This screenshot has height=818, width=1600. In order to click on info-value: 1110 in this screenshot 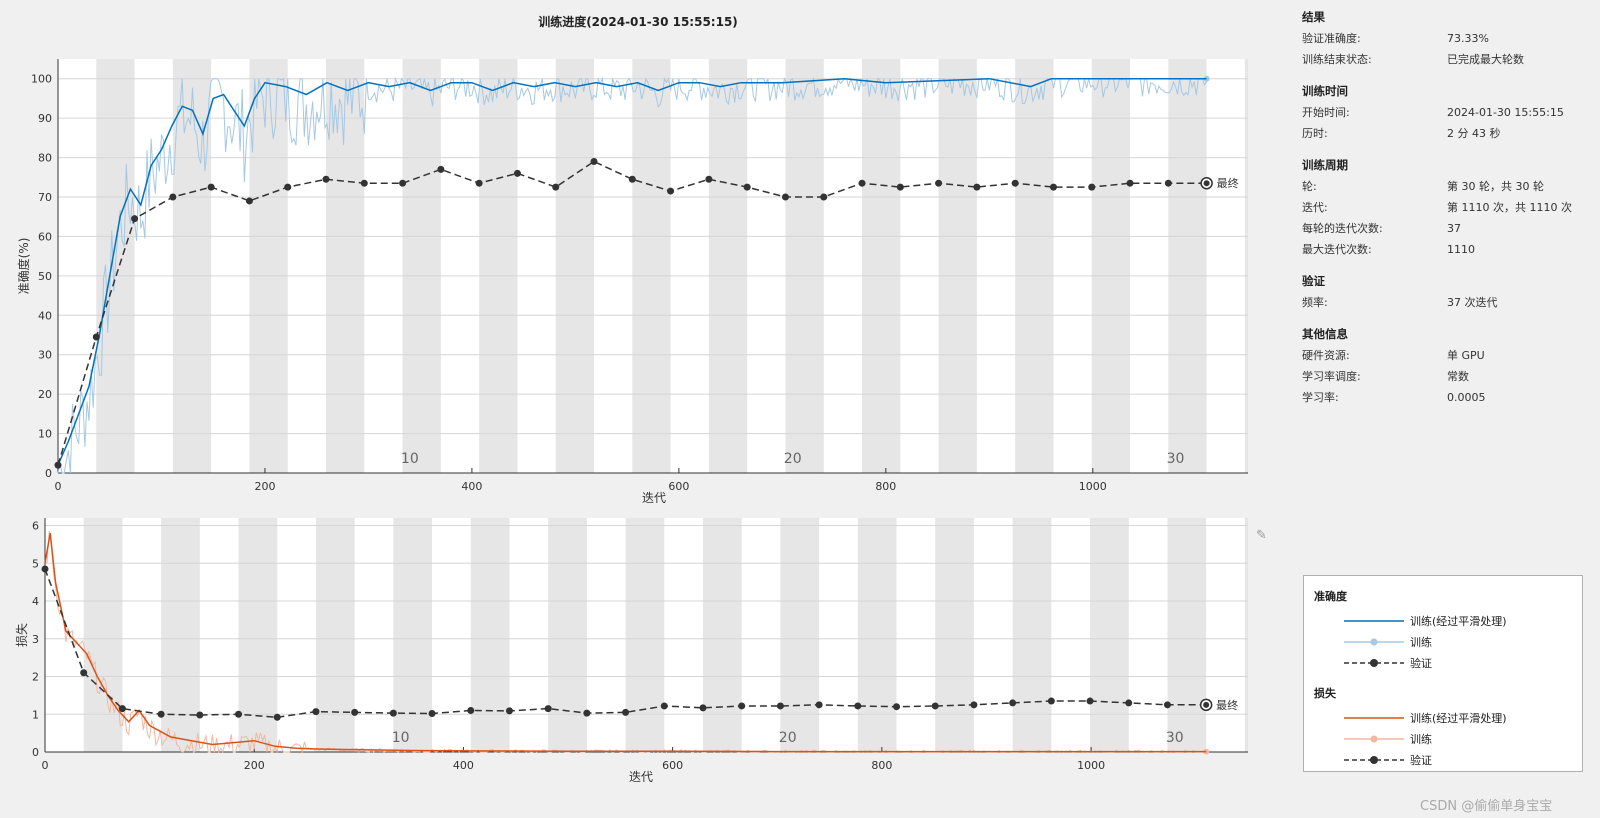, I will do `click(1461, 249)`.